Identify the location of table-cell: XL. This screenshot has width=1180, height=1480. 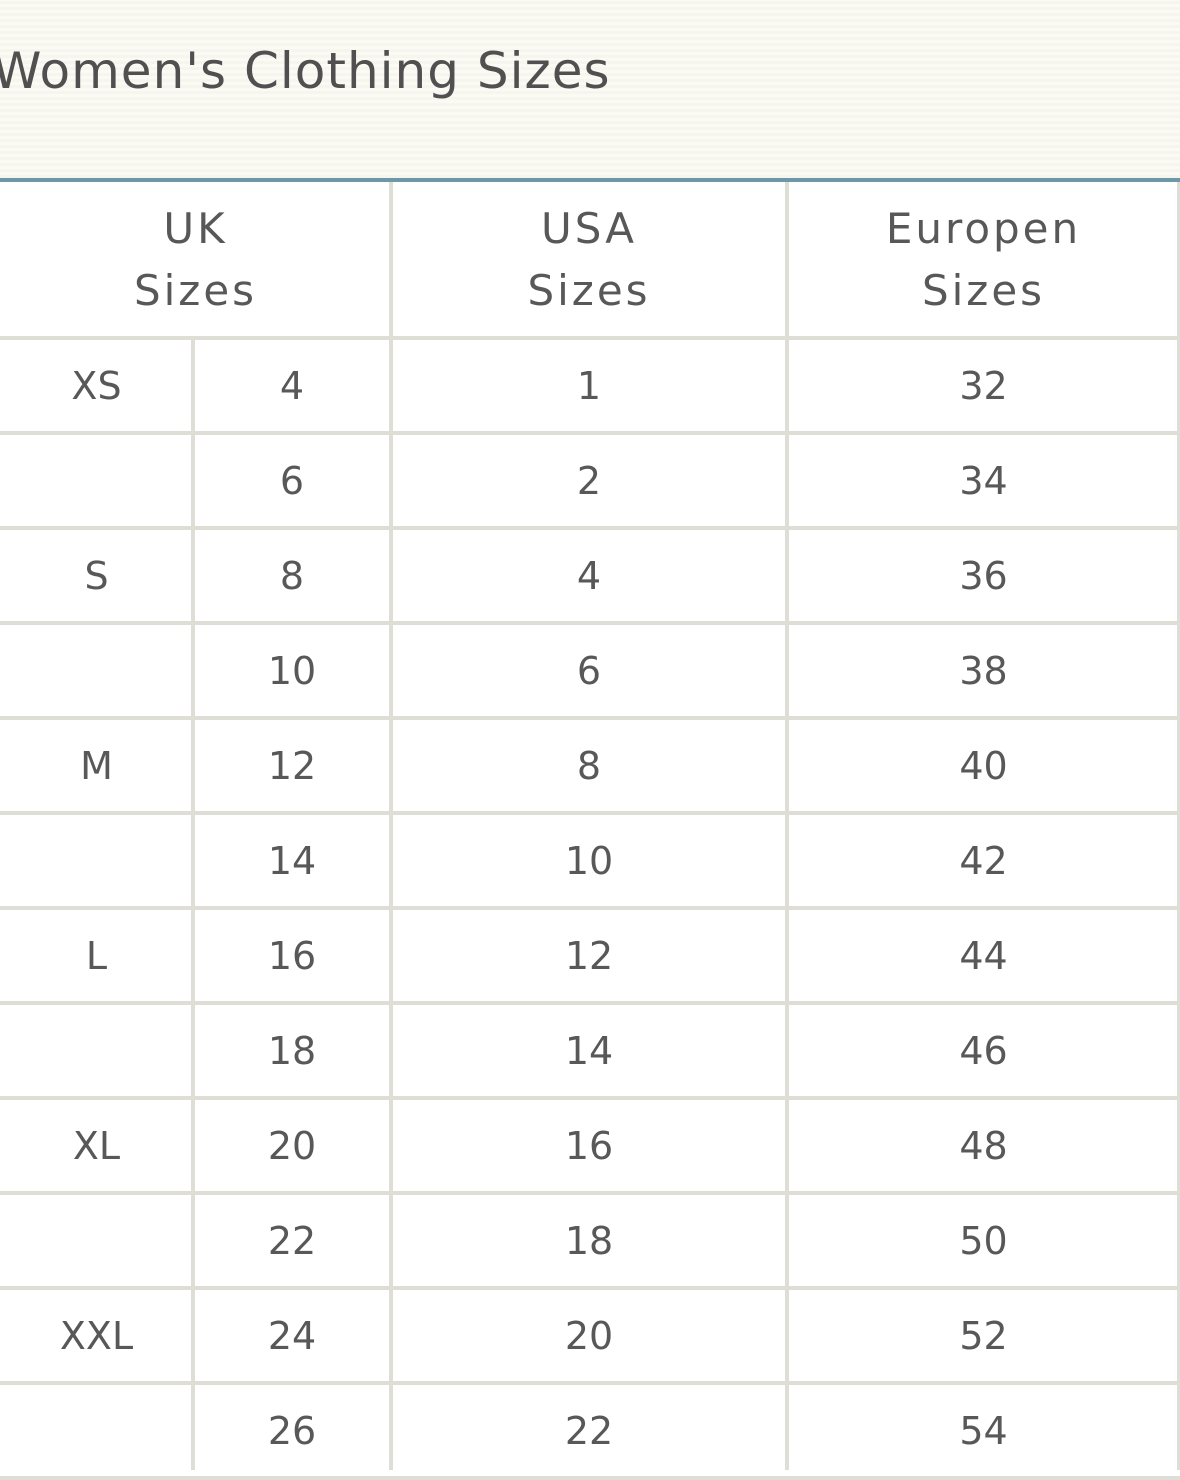
(96, 1145).